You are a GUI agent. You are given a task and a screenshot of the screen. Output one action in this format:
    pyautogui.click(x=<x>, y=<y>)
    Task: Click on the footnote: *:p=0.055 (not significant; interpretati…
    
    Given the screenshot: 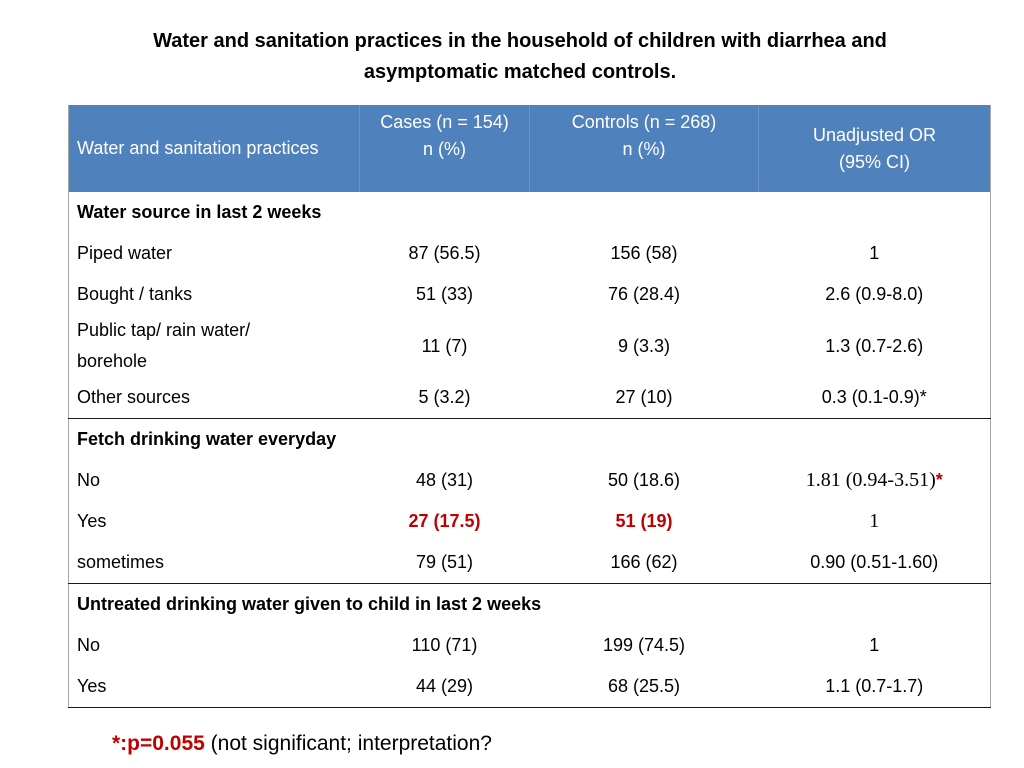 What is the action you would take?
    pyautogui.click(x=302, y=744)
    